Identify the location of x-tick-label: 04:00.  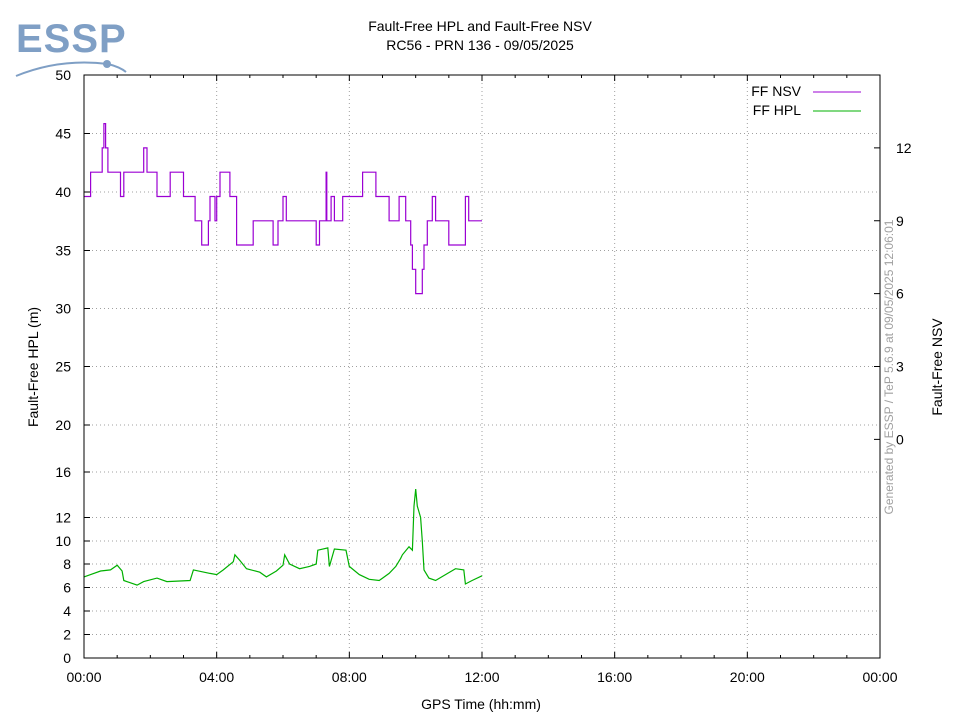
(216, 677).